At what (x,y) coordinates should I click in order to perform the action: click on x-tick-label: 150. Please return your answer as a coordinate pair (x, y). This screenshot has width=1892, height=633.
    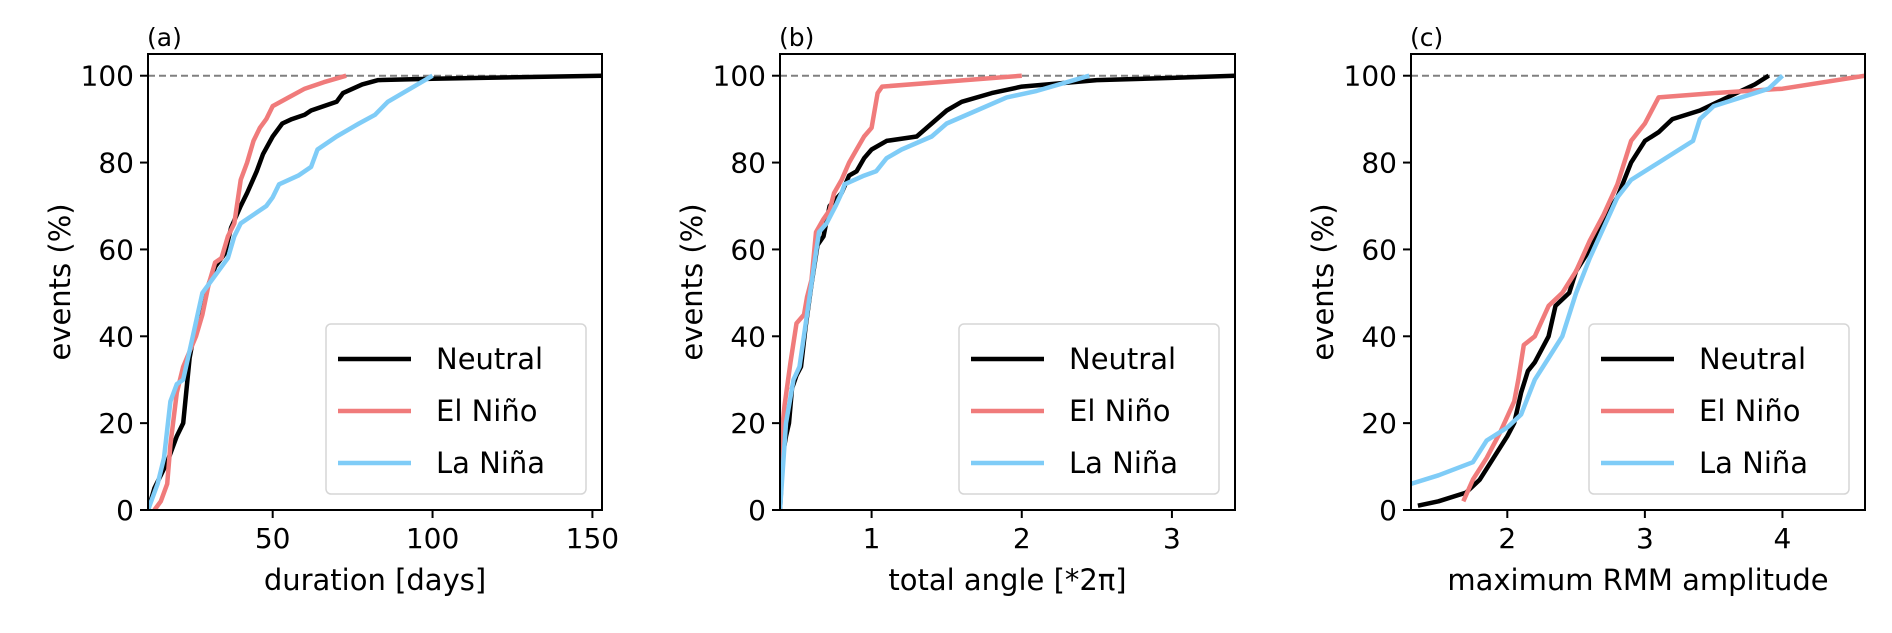
    Looking at the image, I should click on (592, 538).